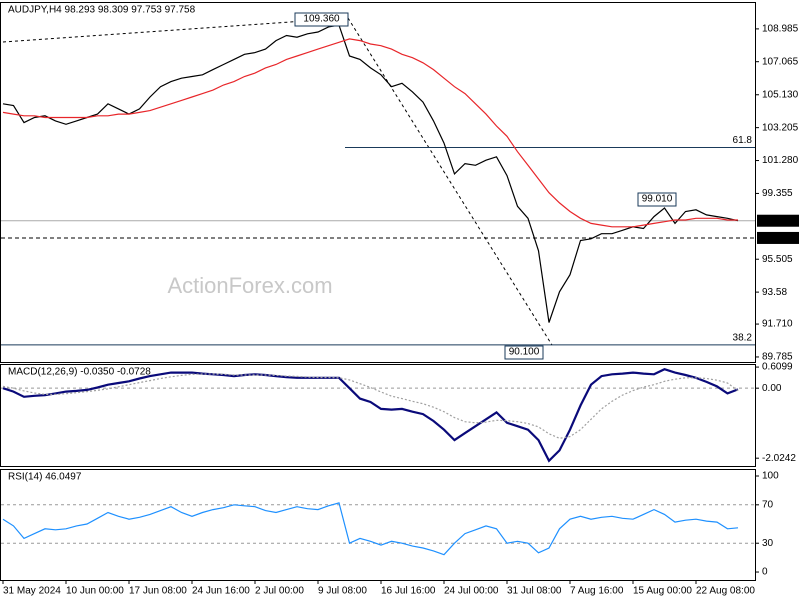 The width and height of the screenshot is (800, 600). Describe the element at coordinates (32, 591) in the screenshot. I see `x-tick-label: 31 May 2024` at that location.